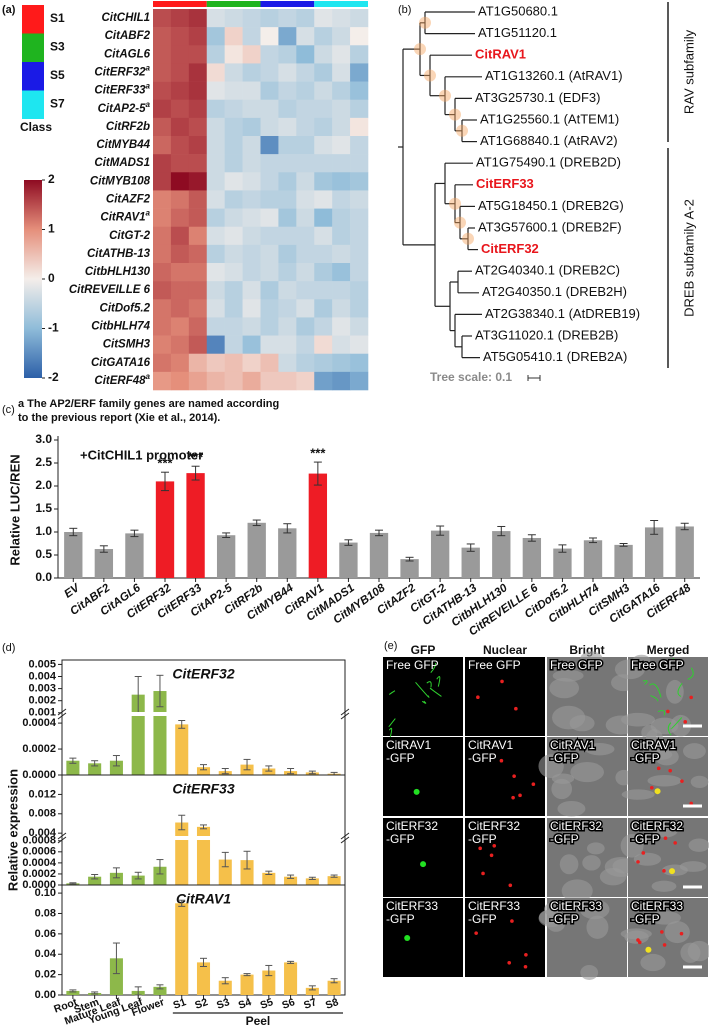  What do you see at coordinates (43, 531) in the screenshot?
I see `y-tick-label: 1.0` at bounding box center [43, 531].